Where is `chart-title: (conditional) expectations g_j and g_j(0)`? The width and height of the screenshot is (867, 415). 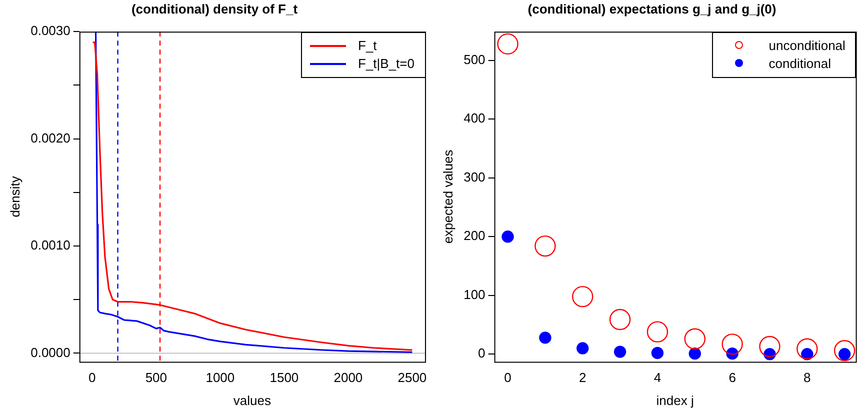 chart-title: (conditional) expectations g_j and g_j(0) is located at coordinates (652, 8).